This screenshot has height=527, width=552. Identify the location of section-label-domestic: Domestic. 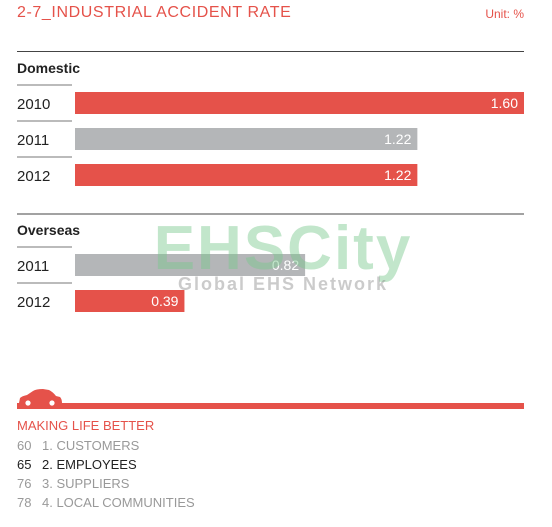
(48, 68).